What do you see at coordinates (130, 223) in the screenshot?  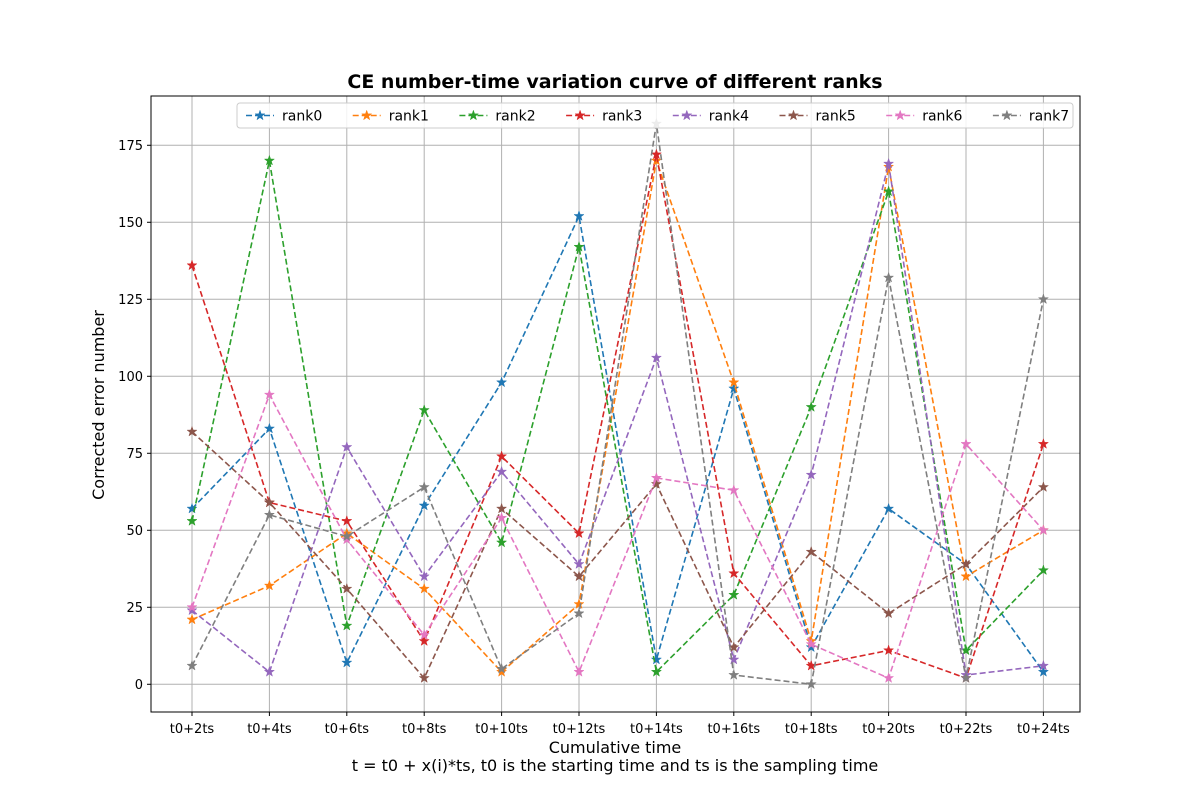 I see `y-tick-label: 150` at bounding box center [130, 223].